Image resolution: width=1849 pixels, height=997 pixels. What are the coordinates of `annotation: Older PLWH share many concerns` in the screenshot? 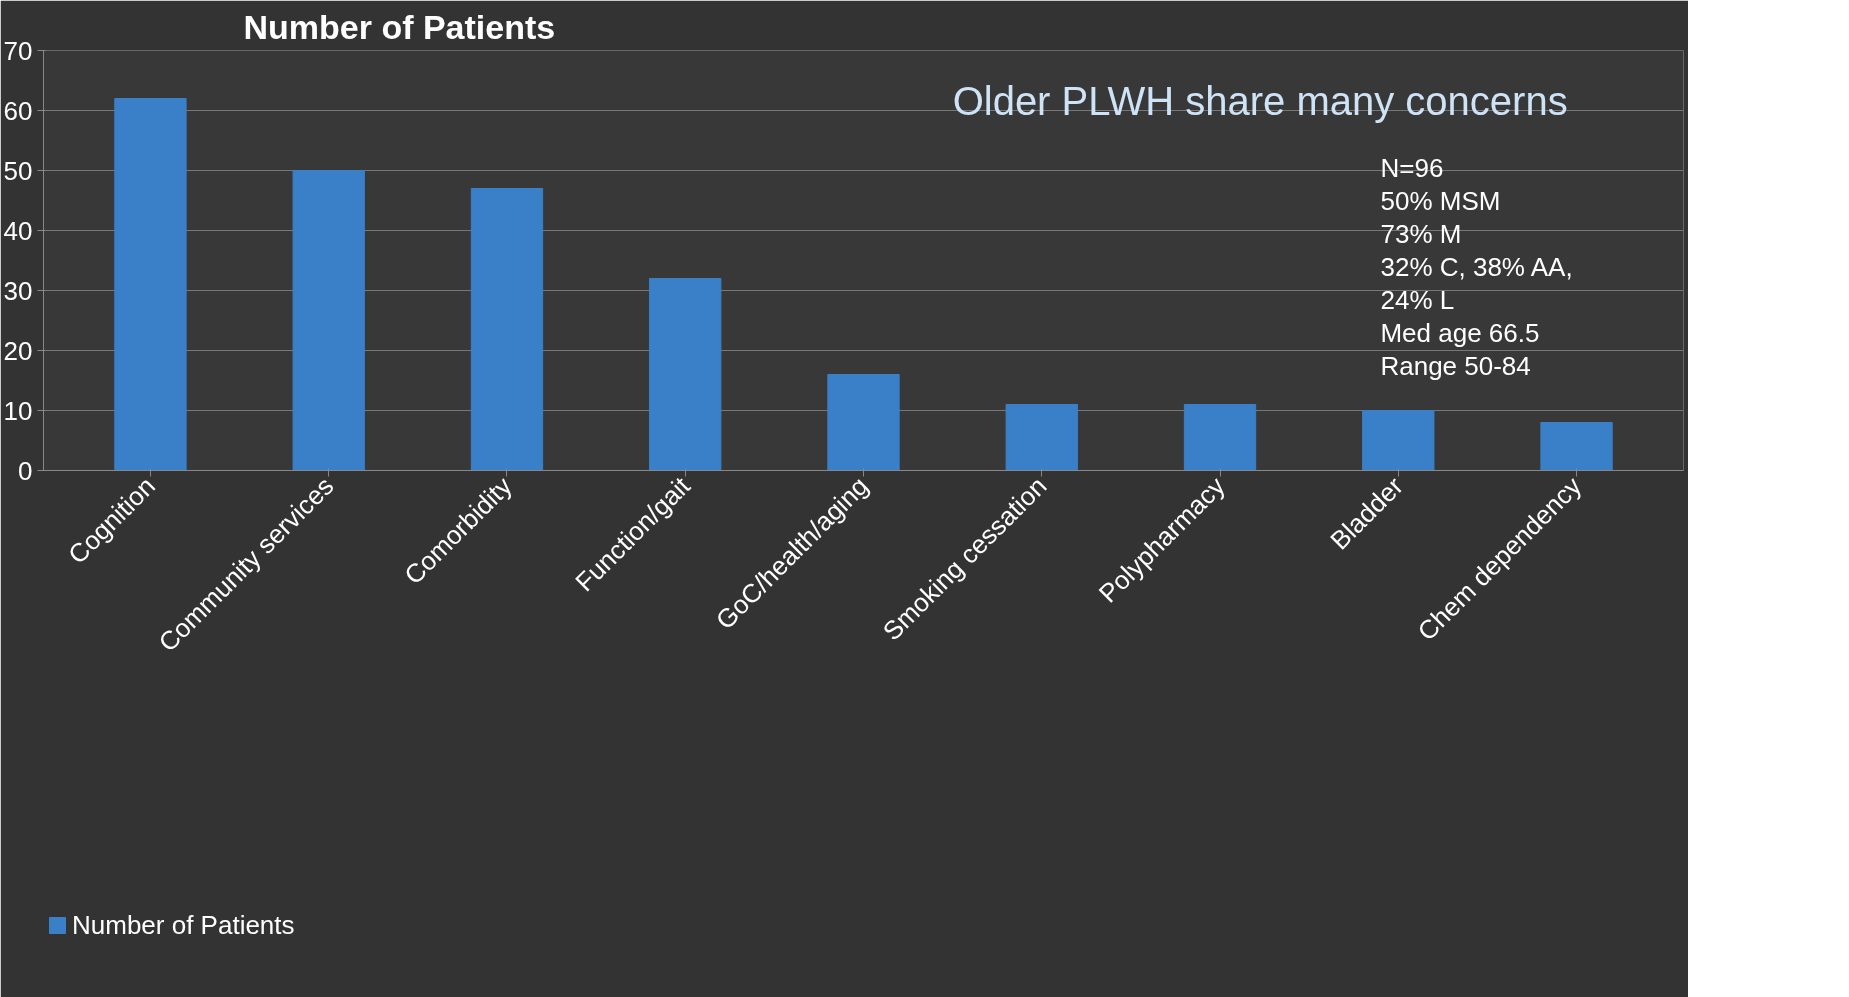 It's located at (1260, 100).